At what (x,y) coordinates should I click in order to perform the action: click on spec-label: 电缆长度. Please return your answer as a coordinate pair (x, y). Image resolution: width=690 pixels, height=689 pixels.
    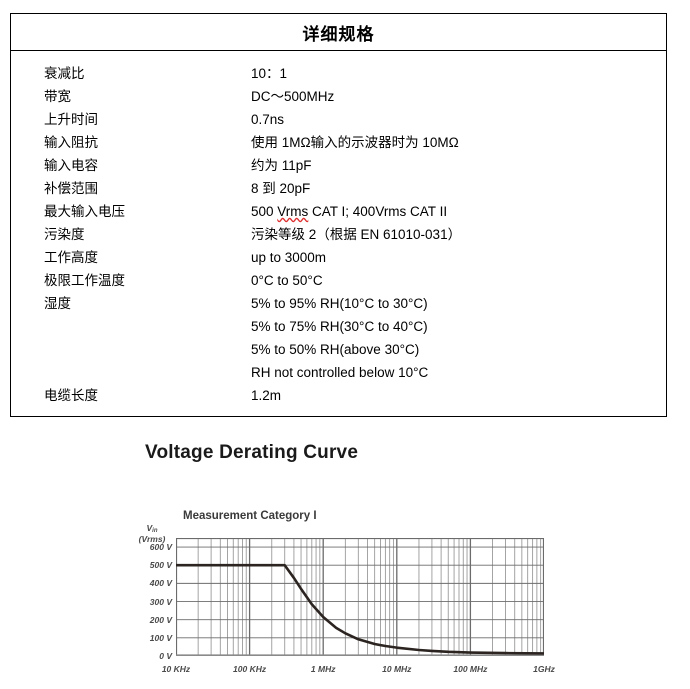
    Looking at the image, I should click on (71, 395).